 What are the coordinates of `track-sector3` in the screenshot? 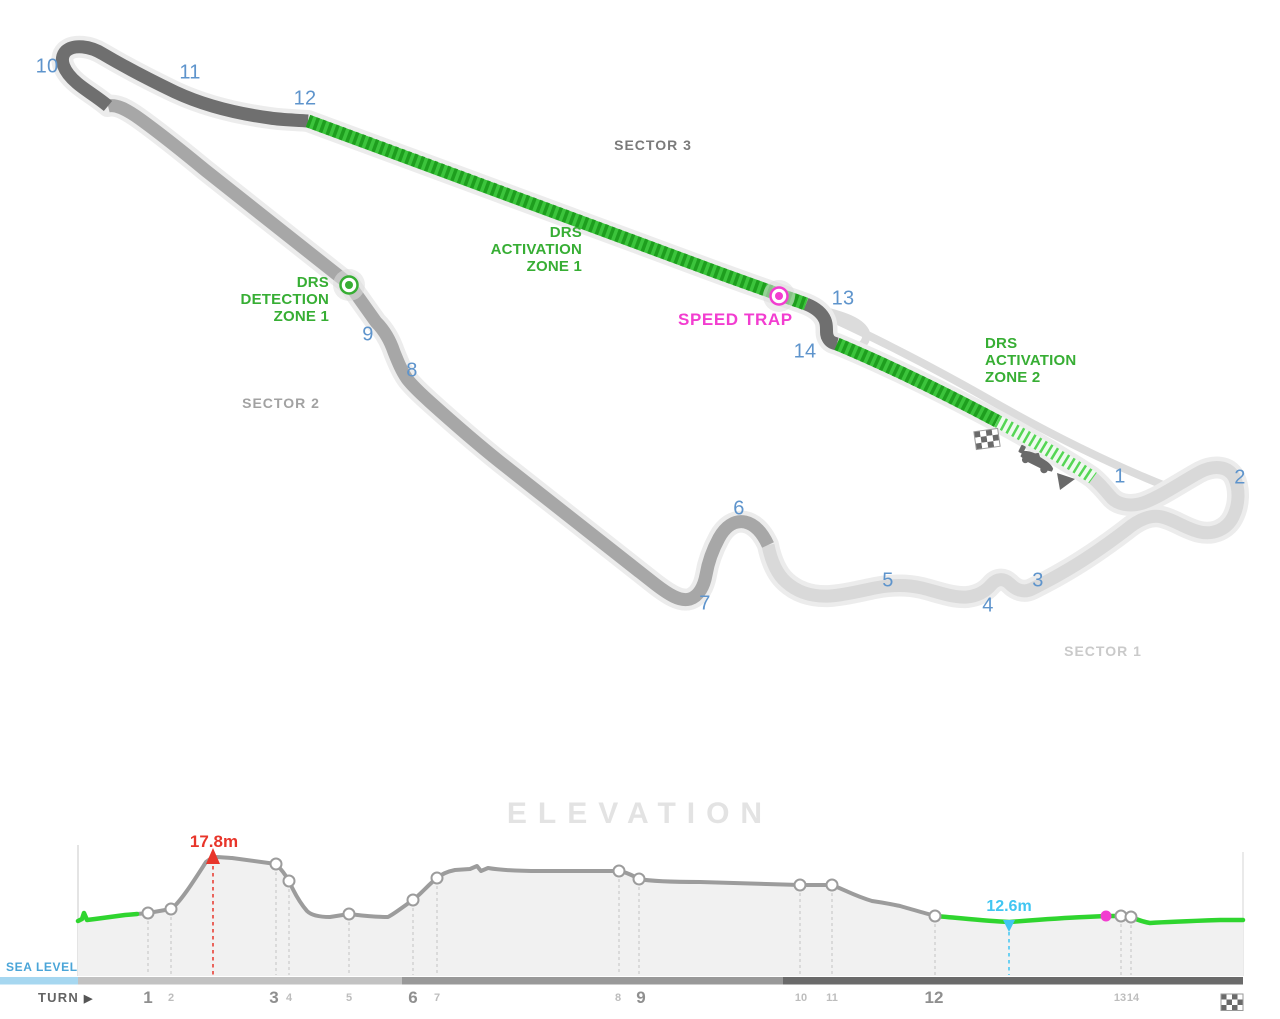 It's located at (182, 84).